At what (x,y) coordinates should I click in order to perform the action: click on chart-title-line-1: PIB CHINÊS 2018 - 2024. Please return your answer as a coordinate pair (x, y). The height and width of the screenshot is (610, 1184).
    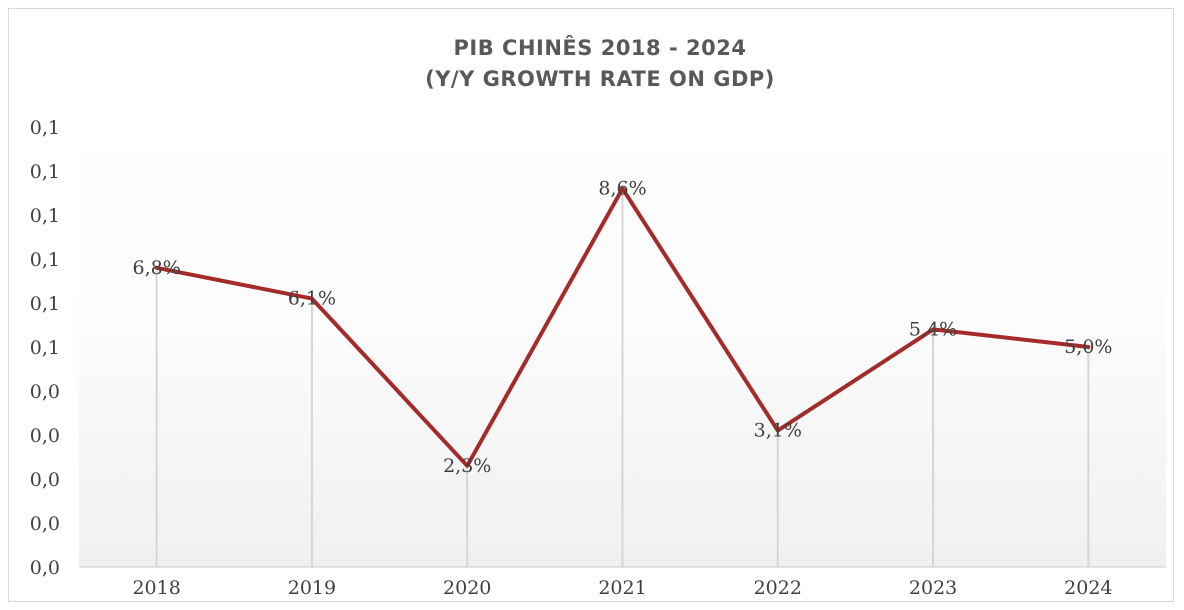
    Looking at the image, I should click on (600, 47).